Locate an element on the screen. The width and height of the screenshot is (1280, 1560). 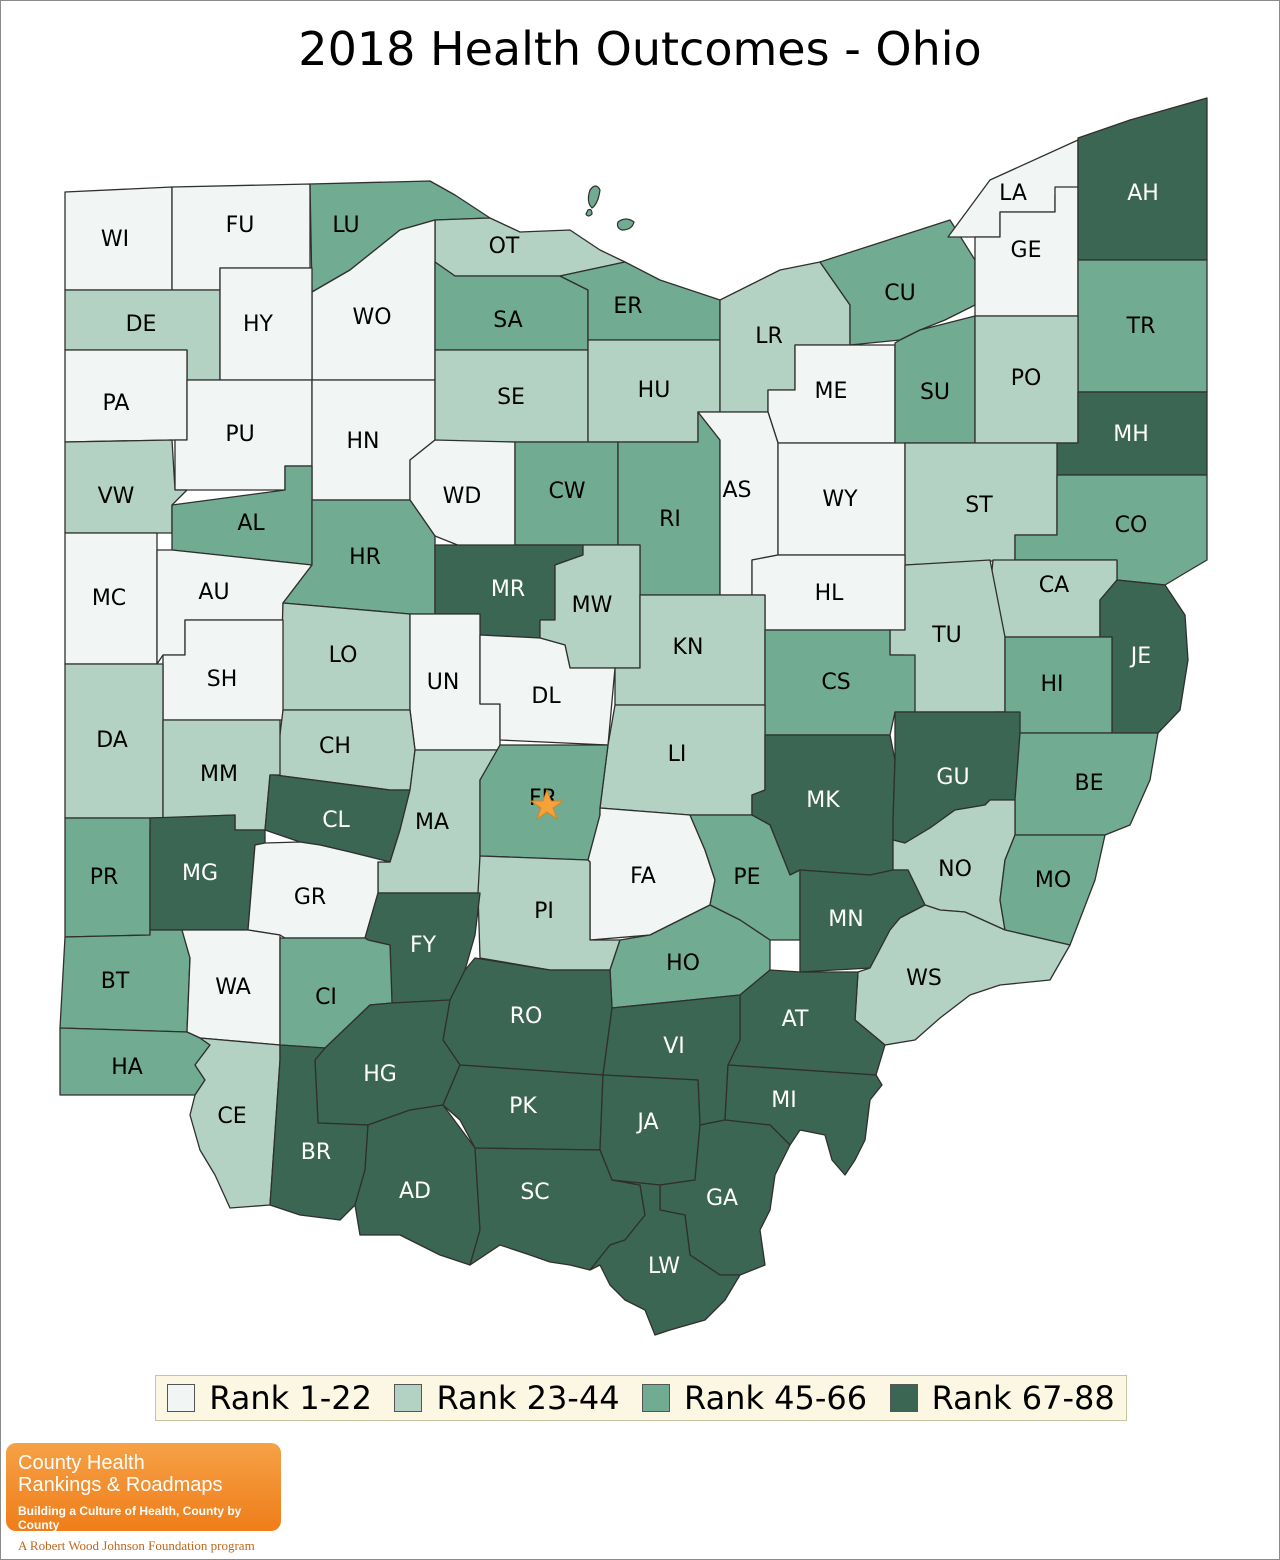
county-label-mk: MK is located at coordinates (823, 800).